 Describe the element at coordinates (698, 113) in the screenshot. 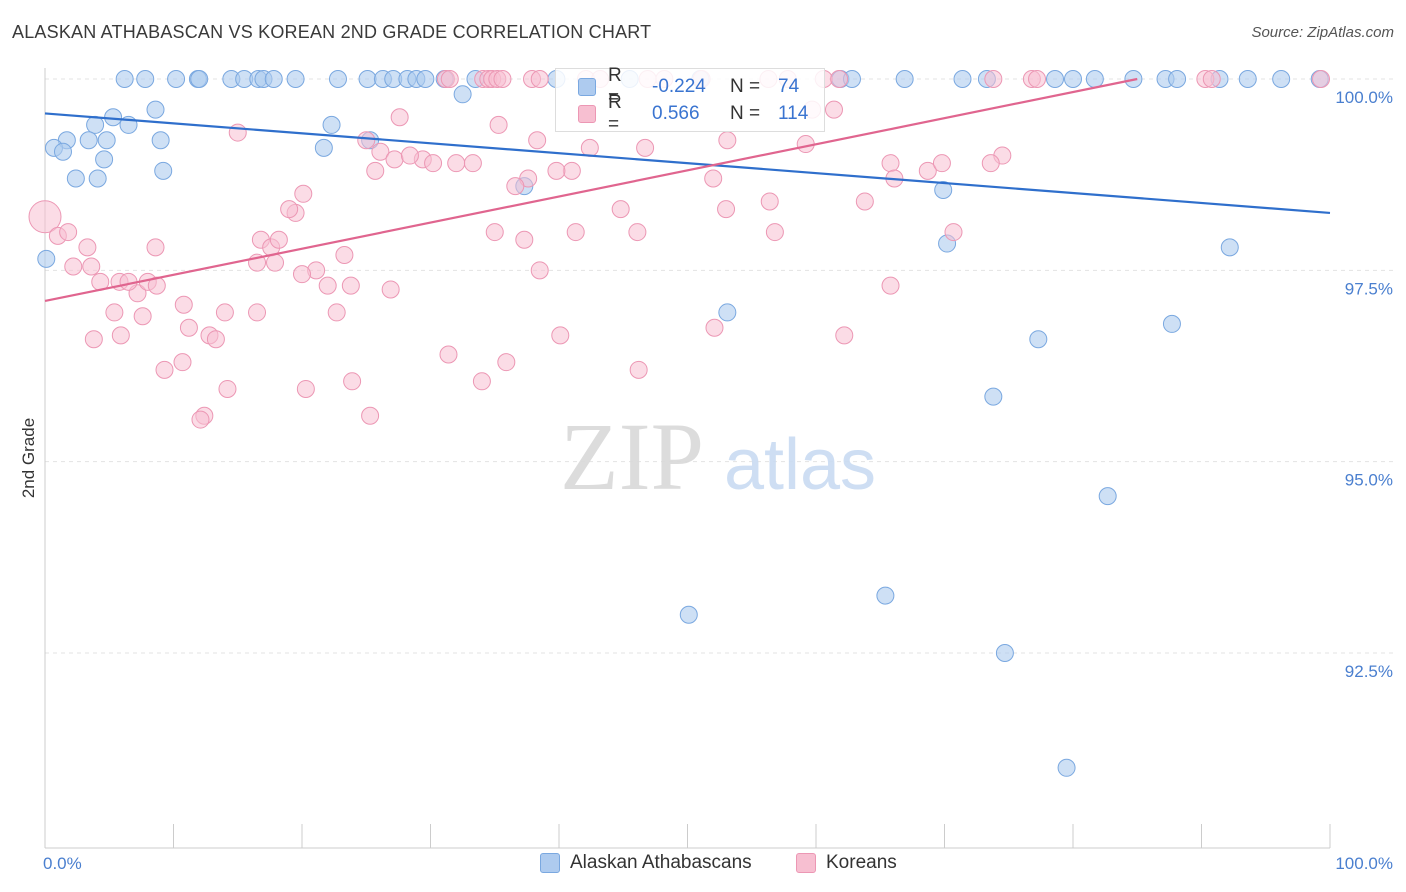

I see `legend-row-korean: R = 0.566 N = 114` at that location.